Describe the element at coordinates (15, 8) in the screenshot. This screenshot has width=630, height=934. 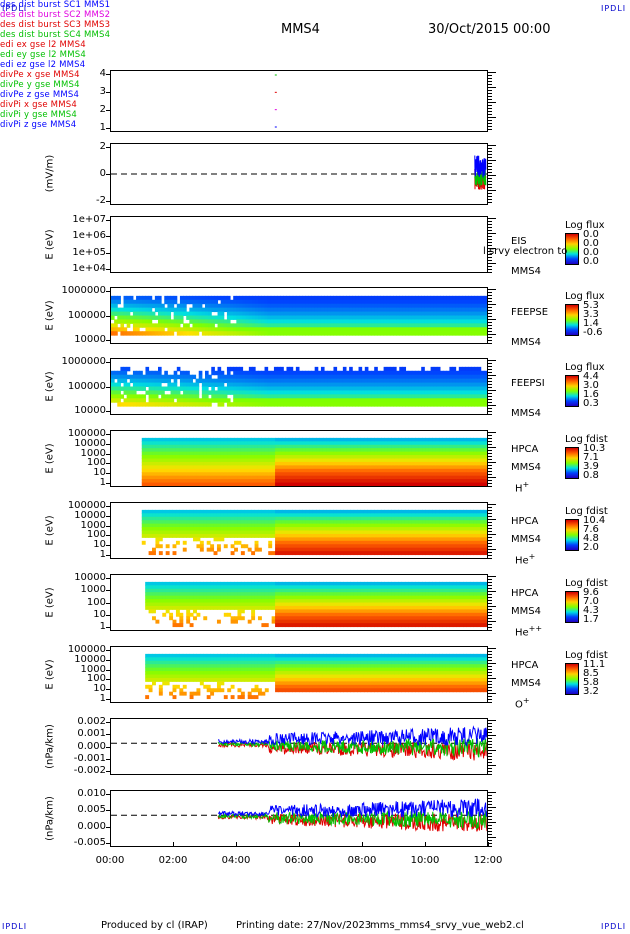
I see `corner-label-top-left: IPDLI` at that location.